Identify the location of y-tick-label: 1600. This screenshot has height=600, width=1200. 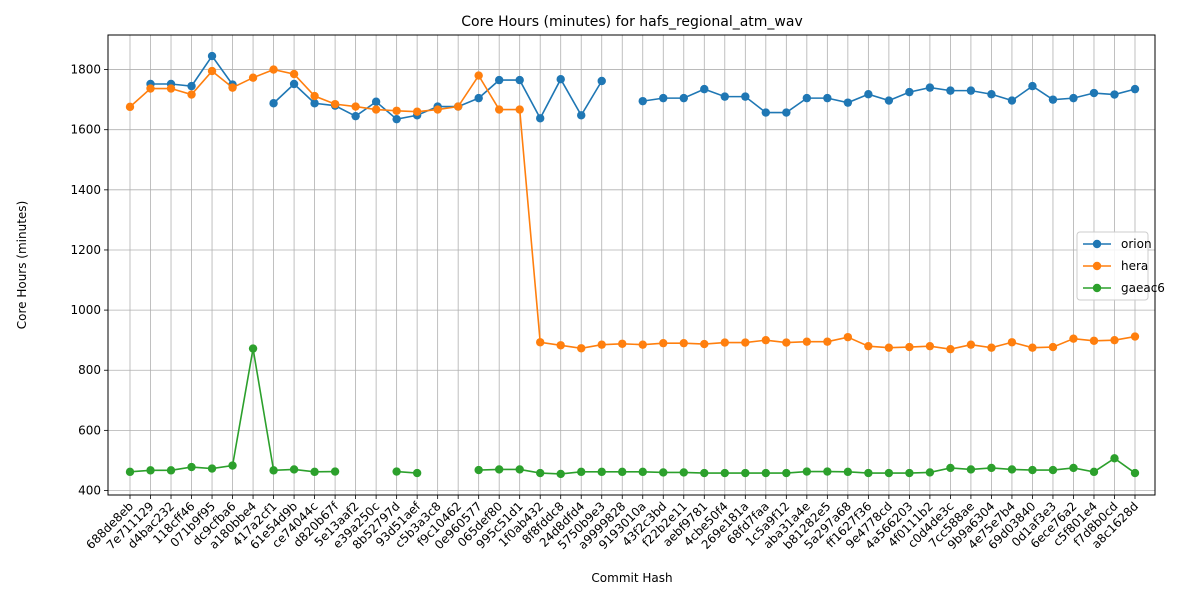
(85, 130).